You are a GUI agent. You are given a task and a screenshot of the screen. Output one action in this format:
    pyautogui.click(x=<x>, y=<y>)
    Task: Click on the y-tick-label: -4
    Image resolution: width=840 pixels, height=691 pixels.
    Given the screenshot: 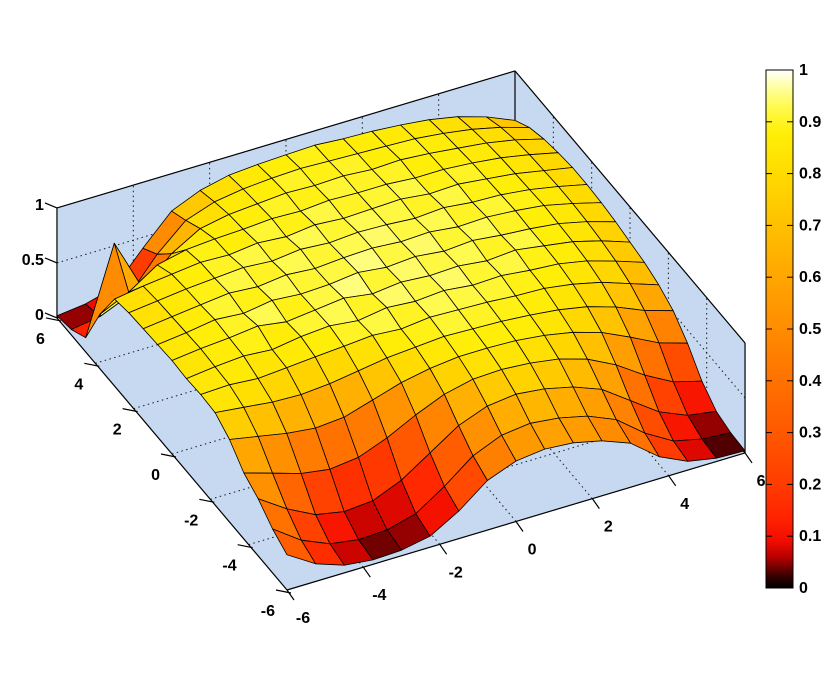 What is the action you would take?
    pyautogui.click(x=229, y=566)
    